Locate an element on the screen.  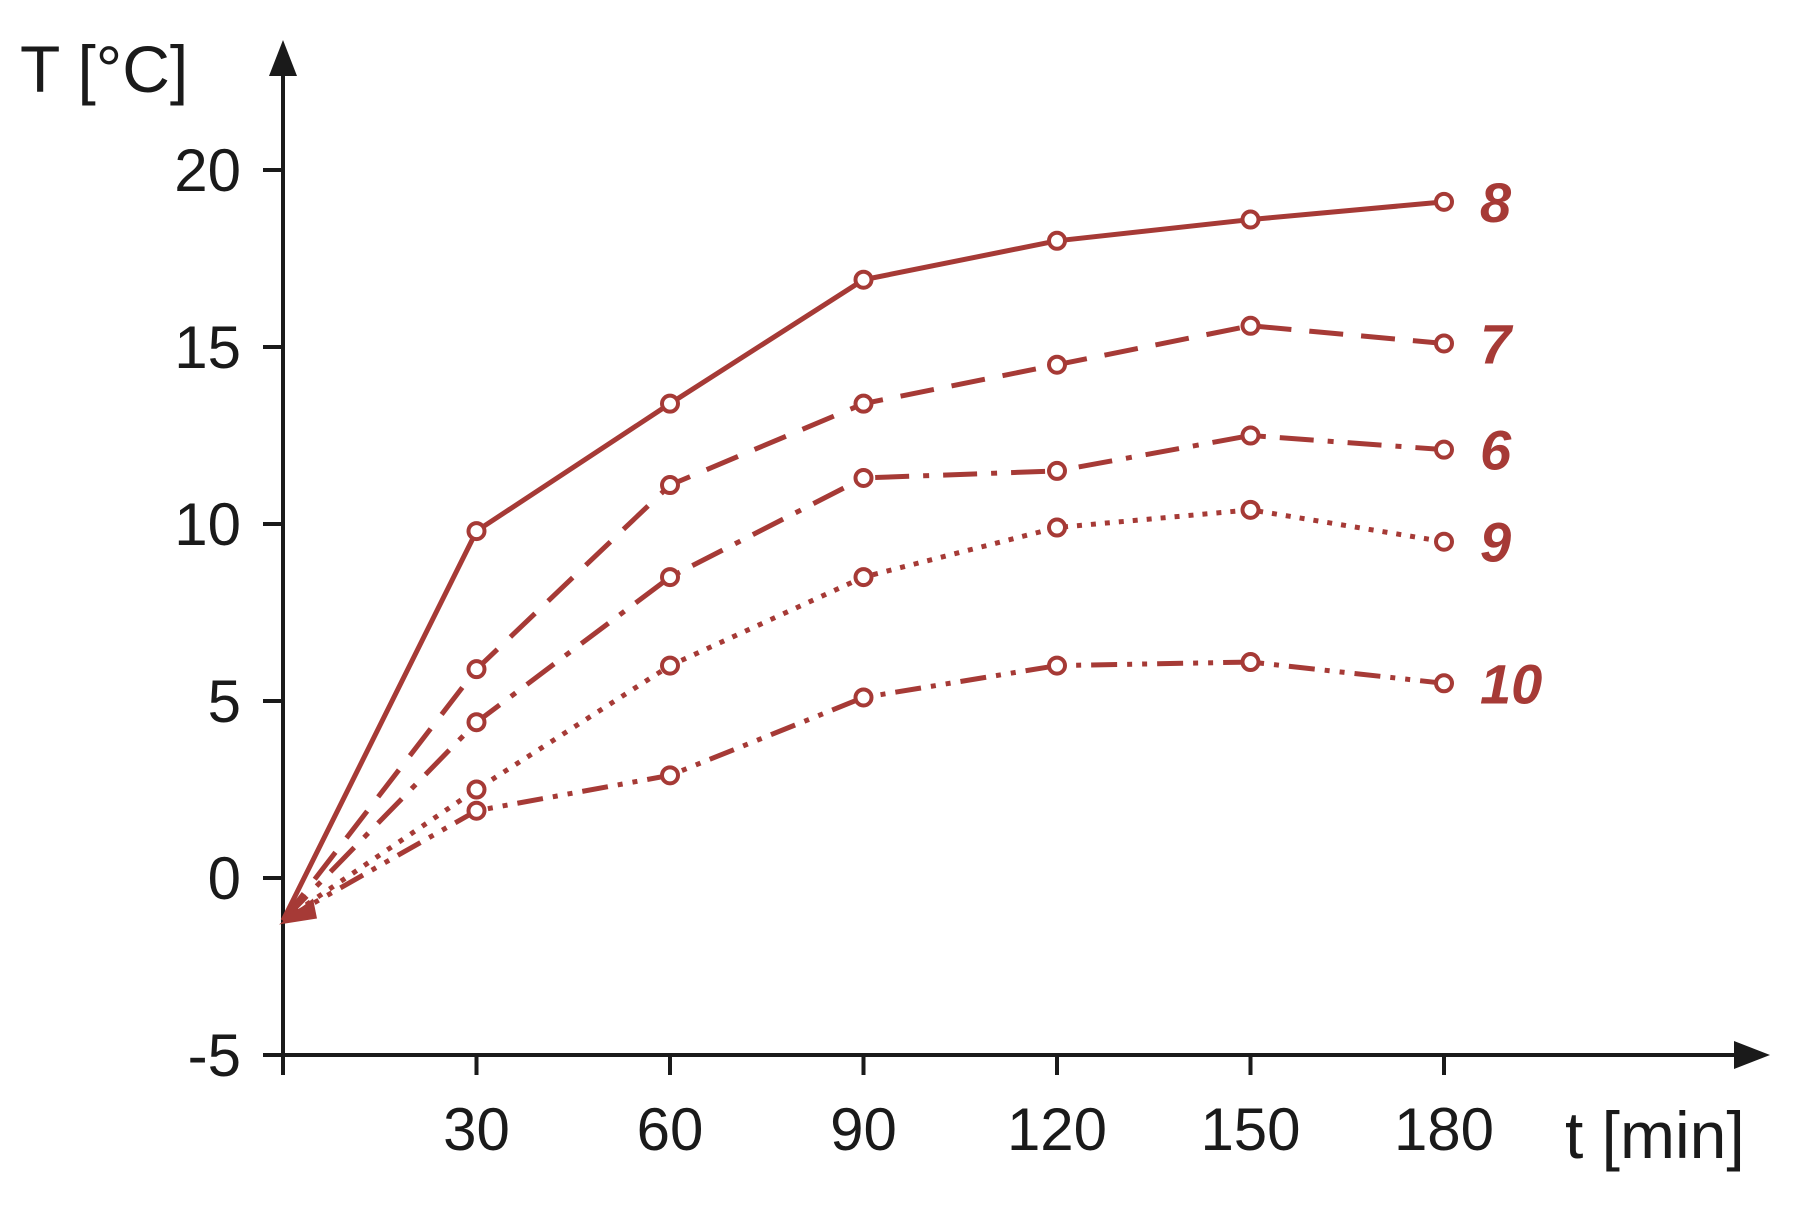
series-label: 7 is located at coordinates (1497, 343).